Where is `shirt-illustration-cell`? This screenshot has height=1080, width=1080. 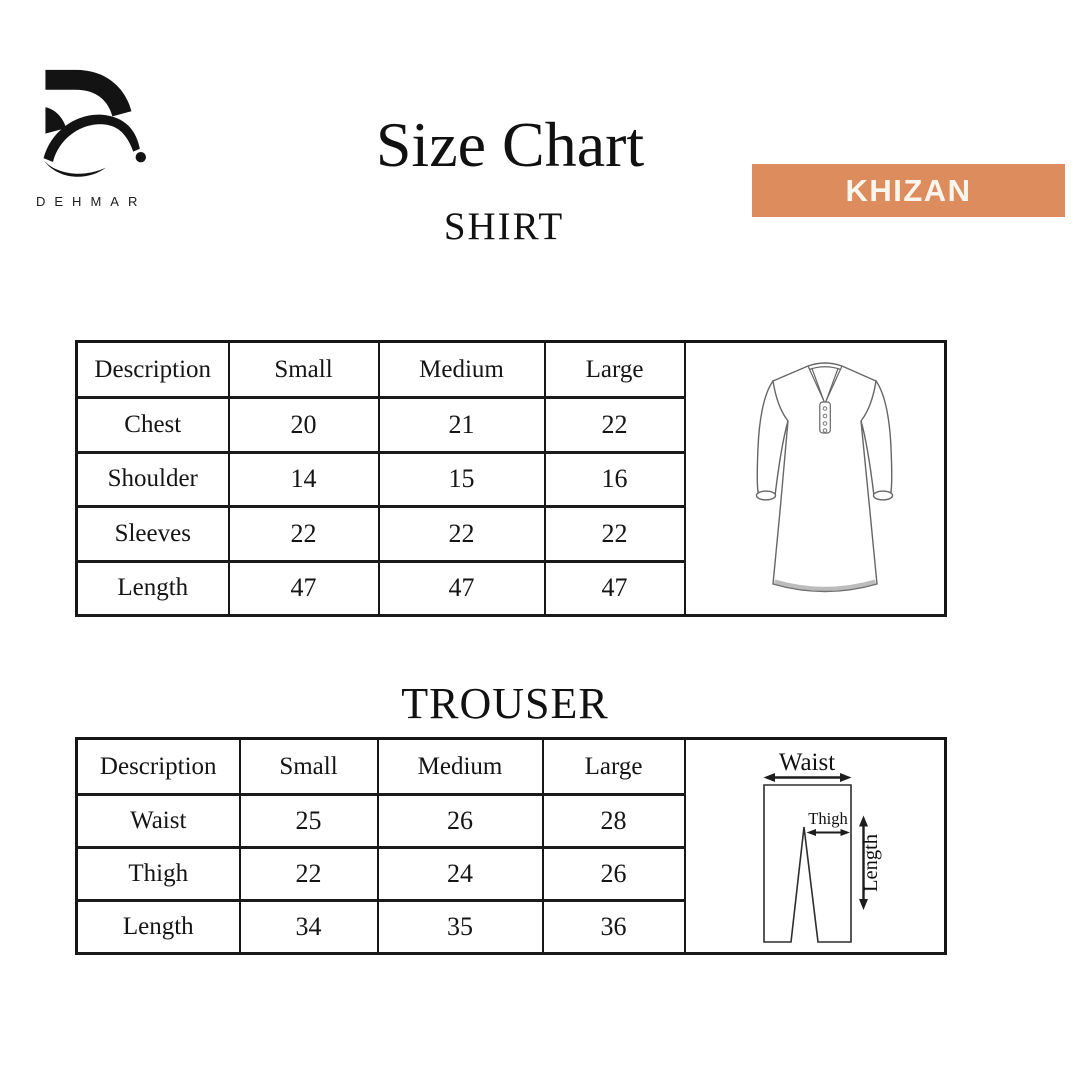
shirt-illustration-cell is located at coordinates (815, 478).